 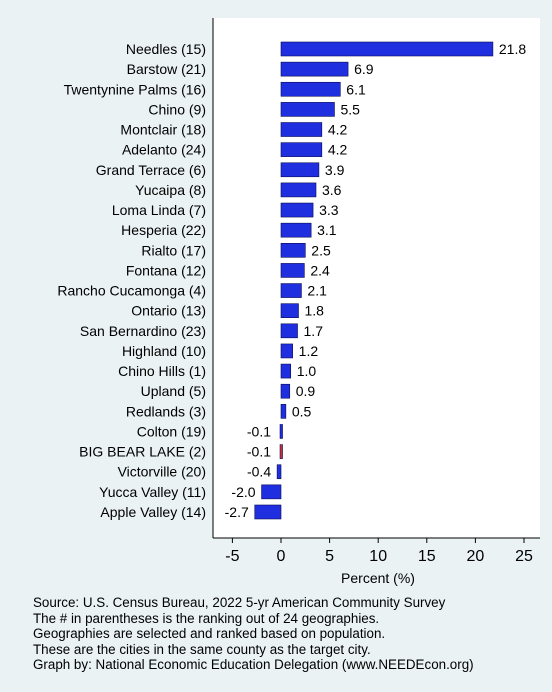 What do you see at coordinates (173, 250) in the screenshot?
I see `category-label: Rialto (17)` at bounding box center [173, 250].